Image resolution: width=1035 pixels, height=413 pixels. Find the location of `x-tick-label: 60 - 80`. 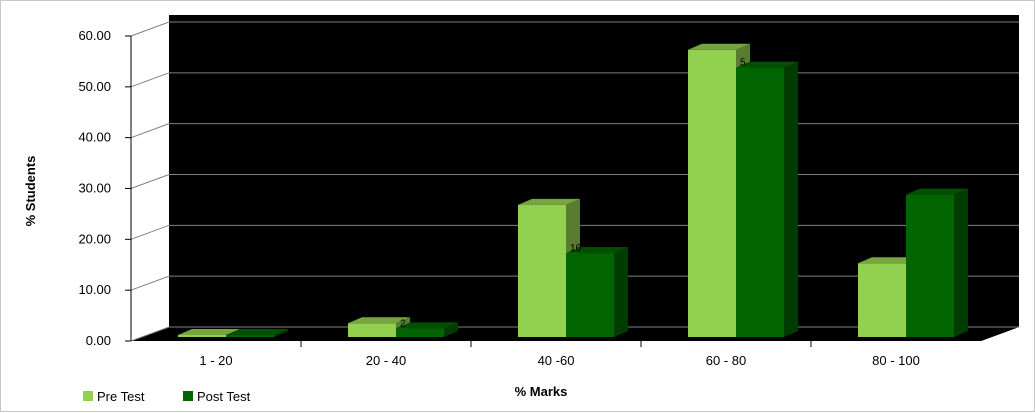

x-tick-label: 60 - 80 is located at coordinates (726, 360).